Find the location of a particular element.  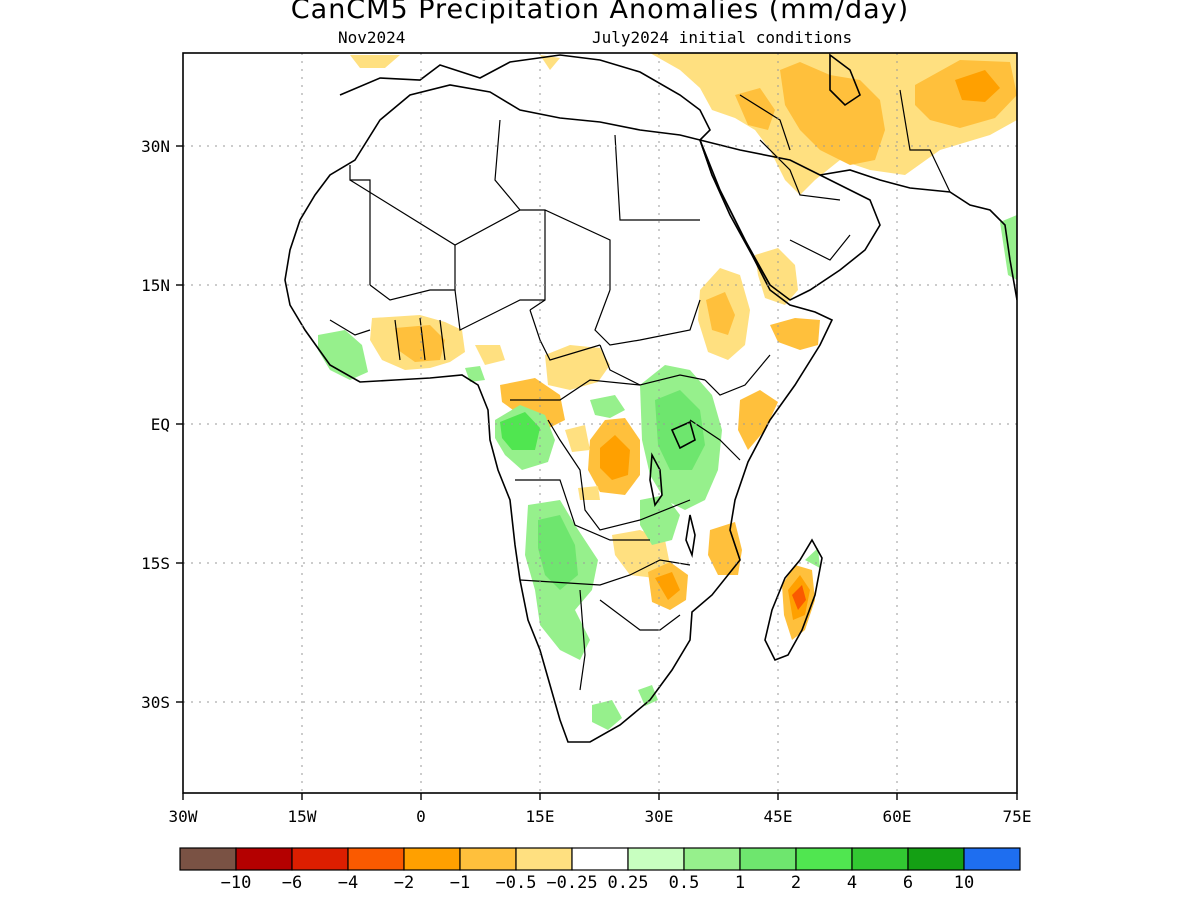

madagascar-coastline is located at coordinates (793, 600).